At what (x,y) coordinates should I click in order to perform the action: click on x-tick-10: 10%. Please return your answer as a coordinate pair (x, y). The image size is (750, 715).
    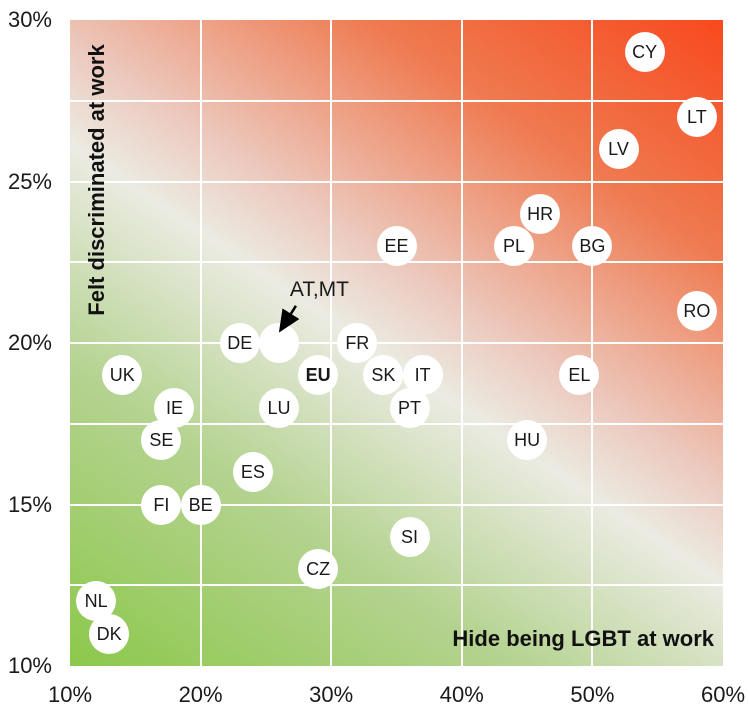
    Looking at the image, I should click on (70, 694).